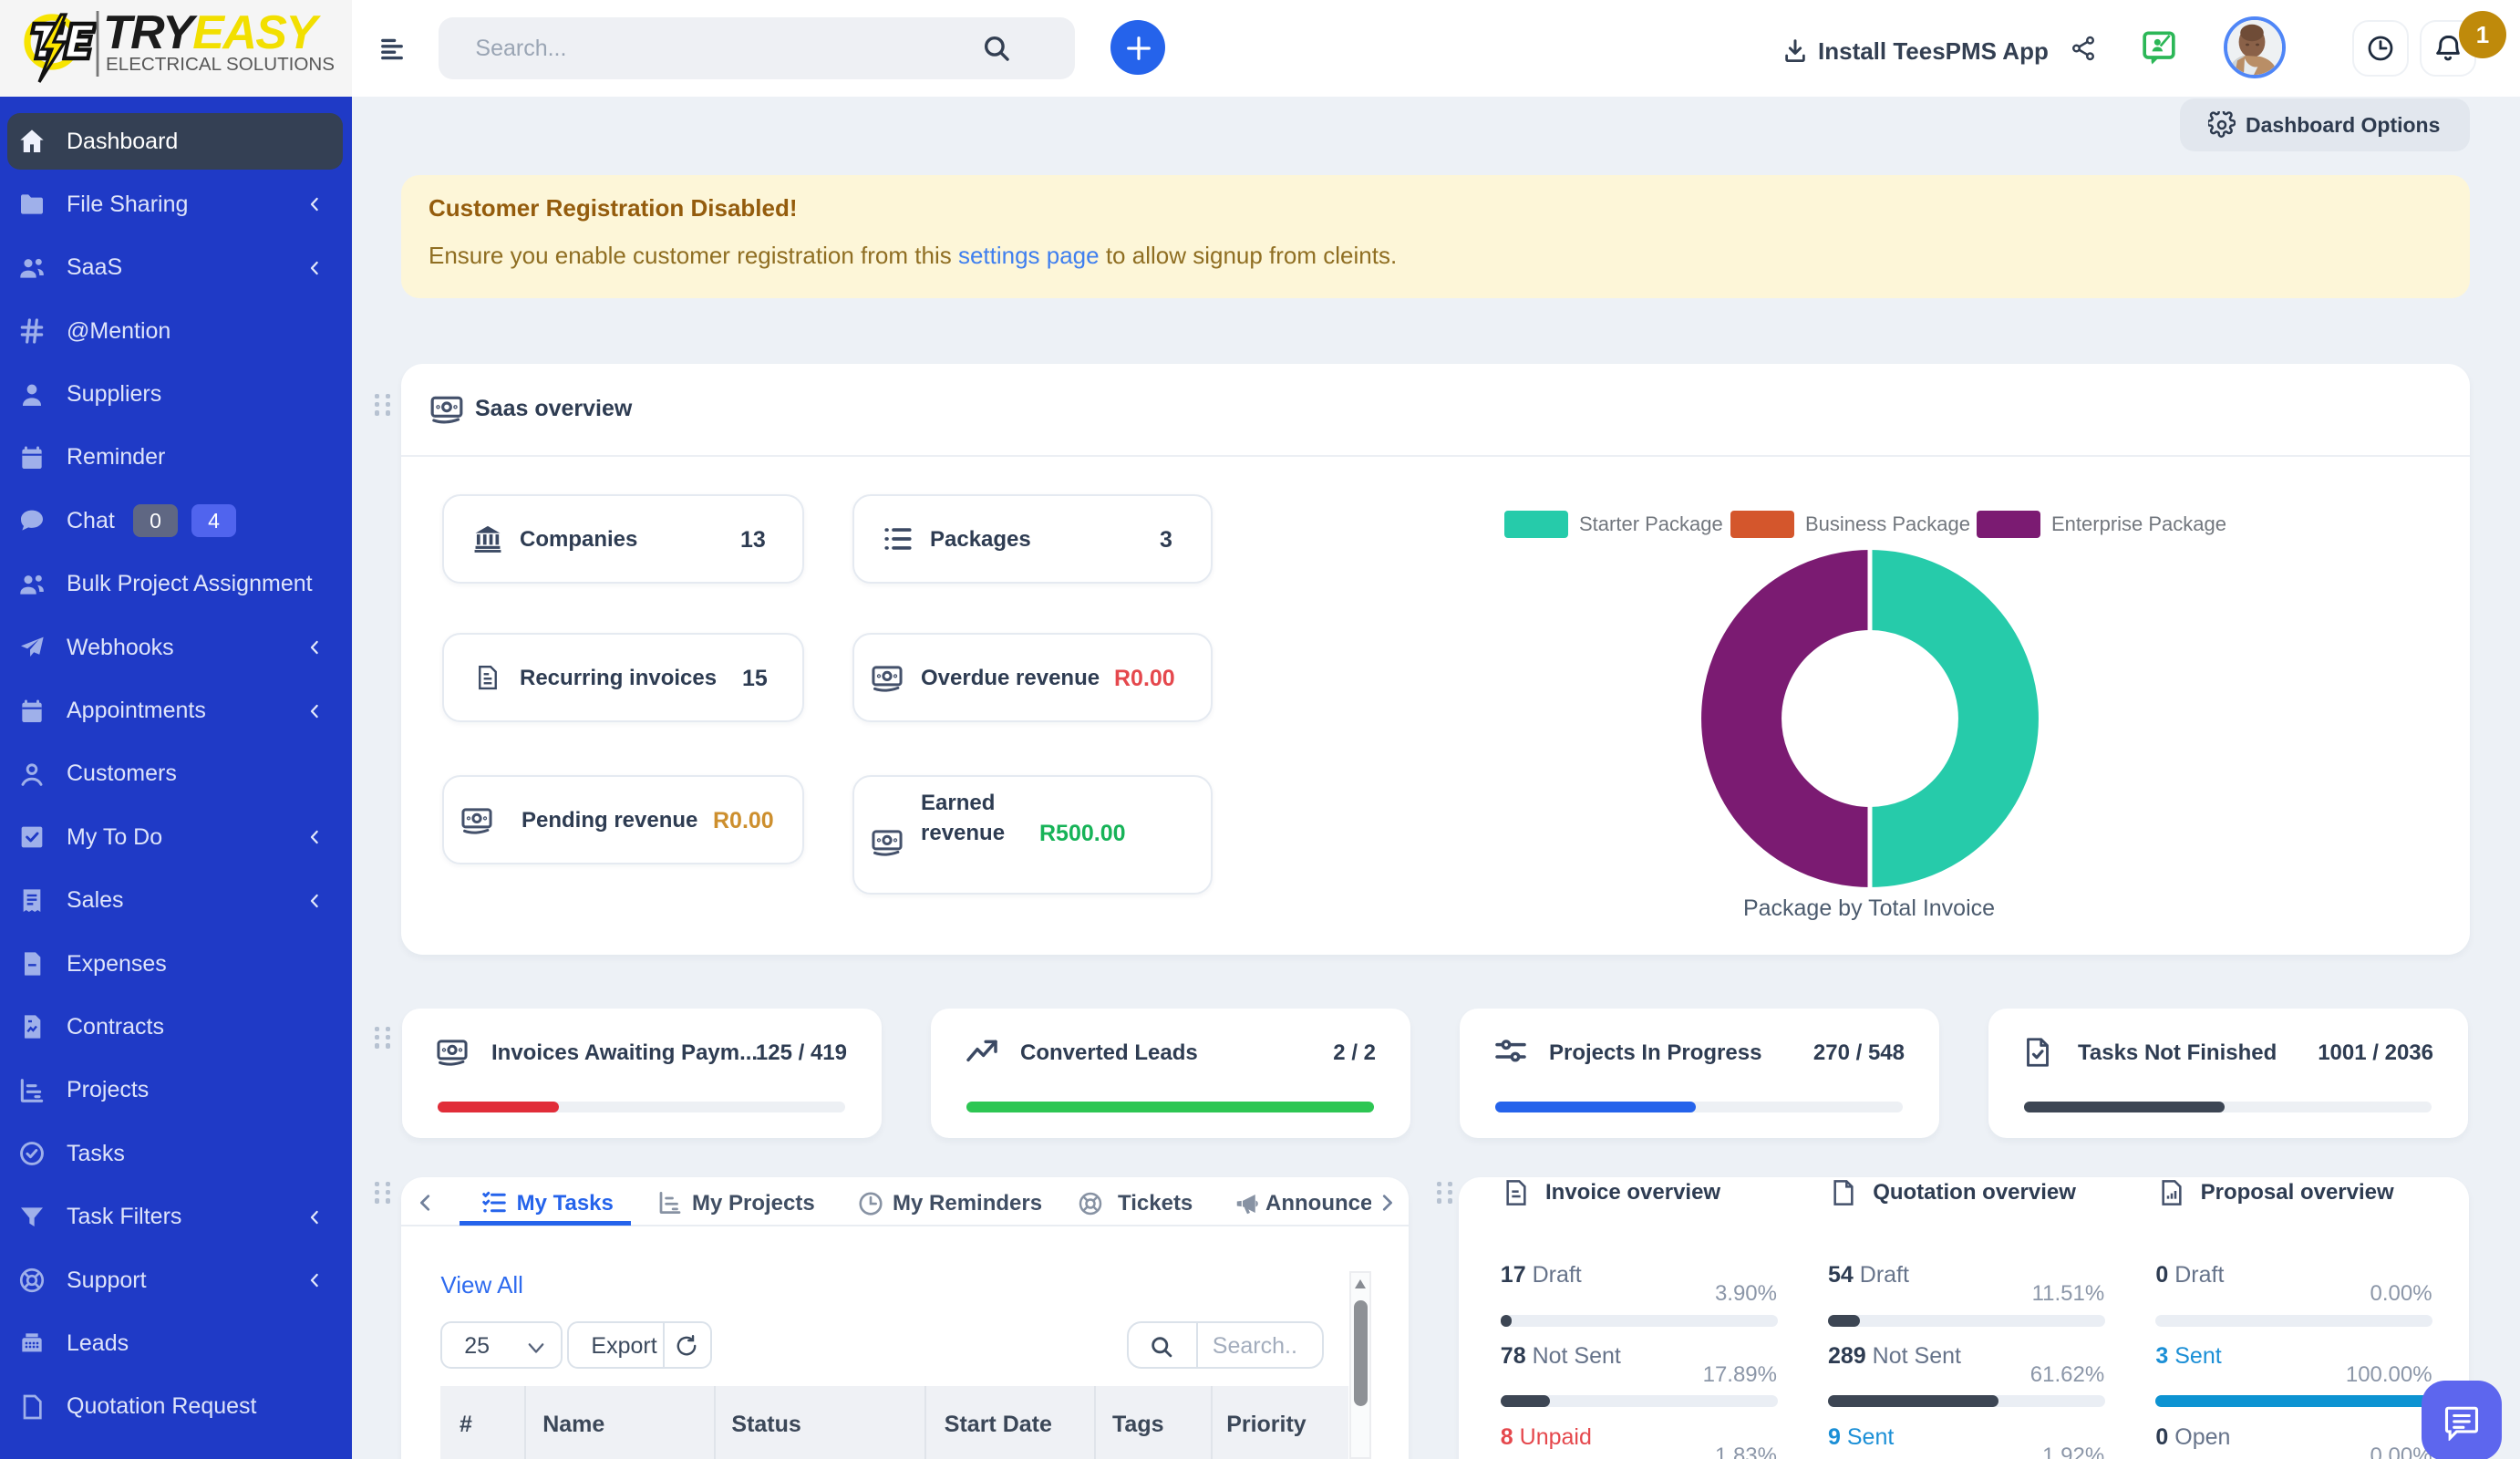 This screenshot has height=1459, width=2520. What do you see at coordinates (212, 32) in the screenshot?
I see `svg-text: TRYEASY` at bounding box center [212, 32].